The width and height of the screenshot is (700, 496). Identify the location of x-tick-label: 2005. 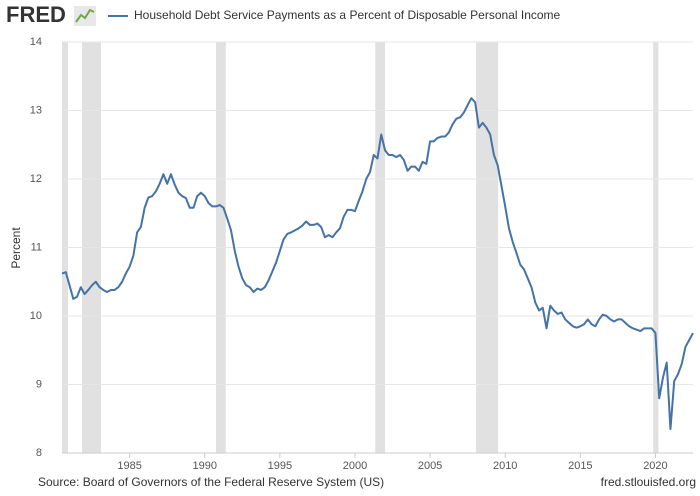
(430, 466).